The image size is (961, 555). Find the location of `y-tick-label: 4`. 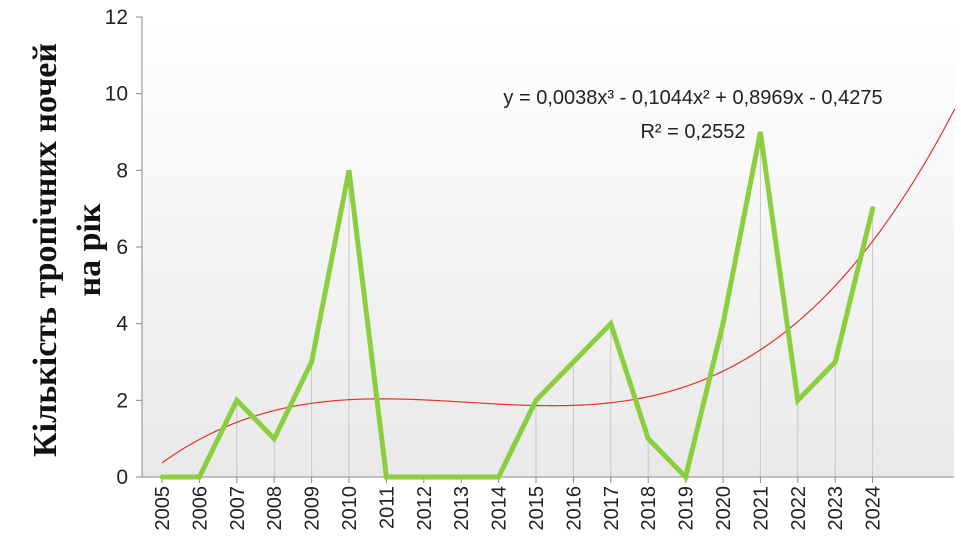

y-tick-label: 4 is located at coordinates (122, 324).